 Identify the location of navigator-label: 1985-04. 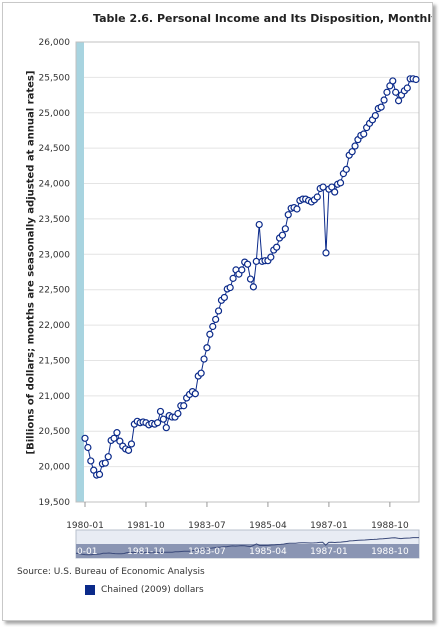
(268, 552).